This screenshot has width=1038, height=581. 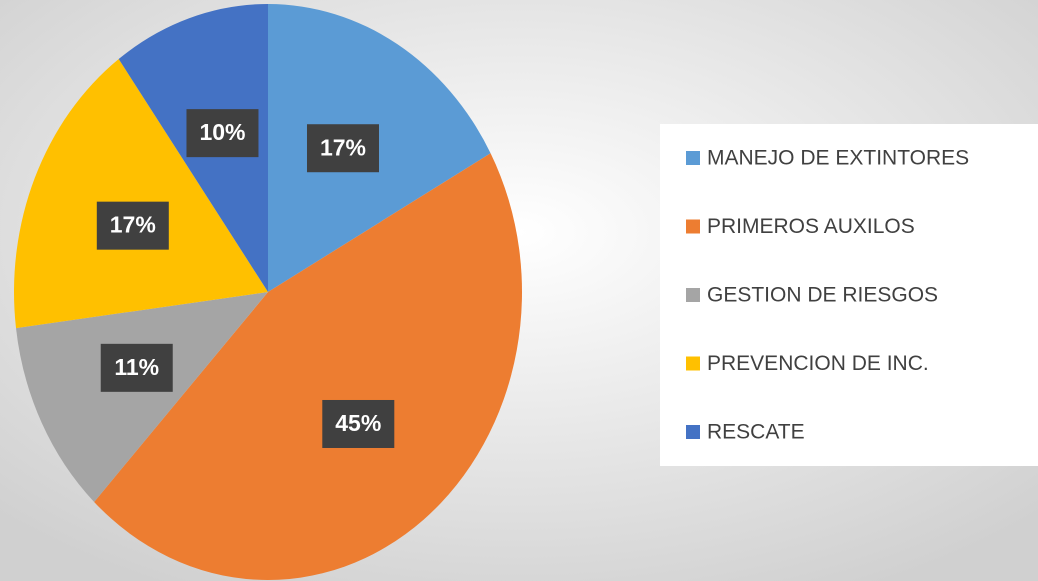 What do you see at coordinates (811, 226) in the screenshot?
I see `legend-label: PRIMEROS AUXILOS` at bounding box center [811, 226].